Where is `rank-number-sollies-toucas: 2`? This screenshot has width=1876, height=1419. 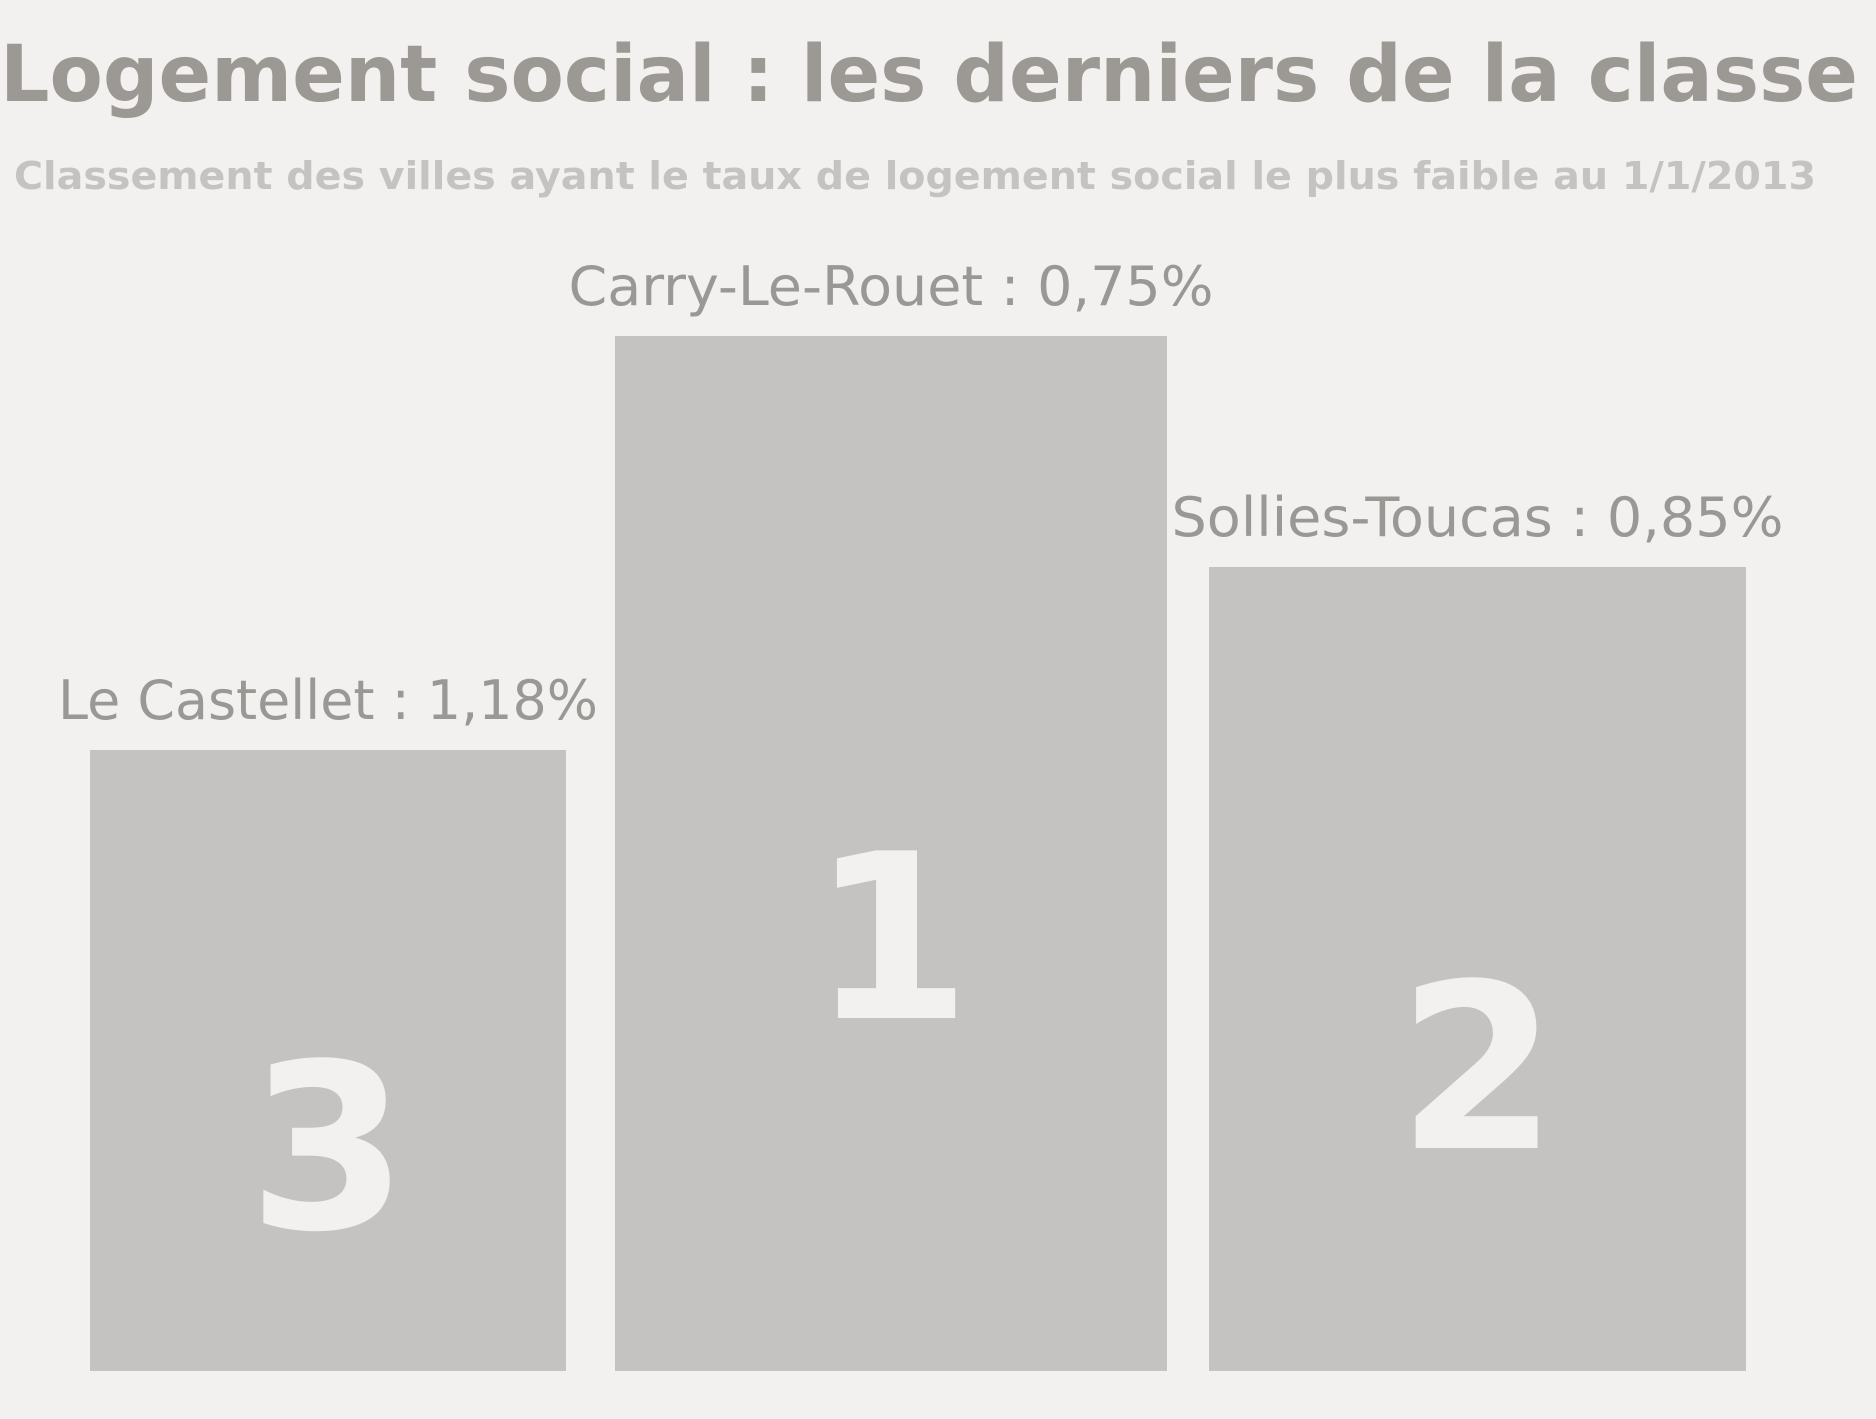 rank-number-sollies-toucas: 2 is located at coordinates (1477, 1069).